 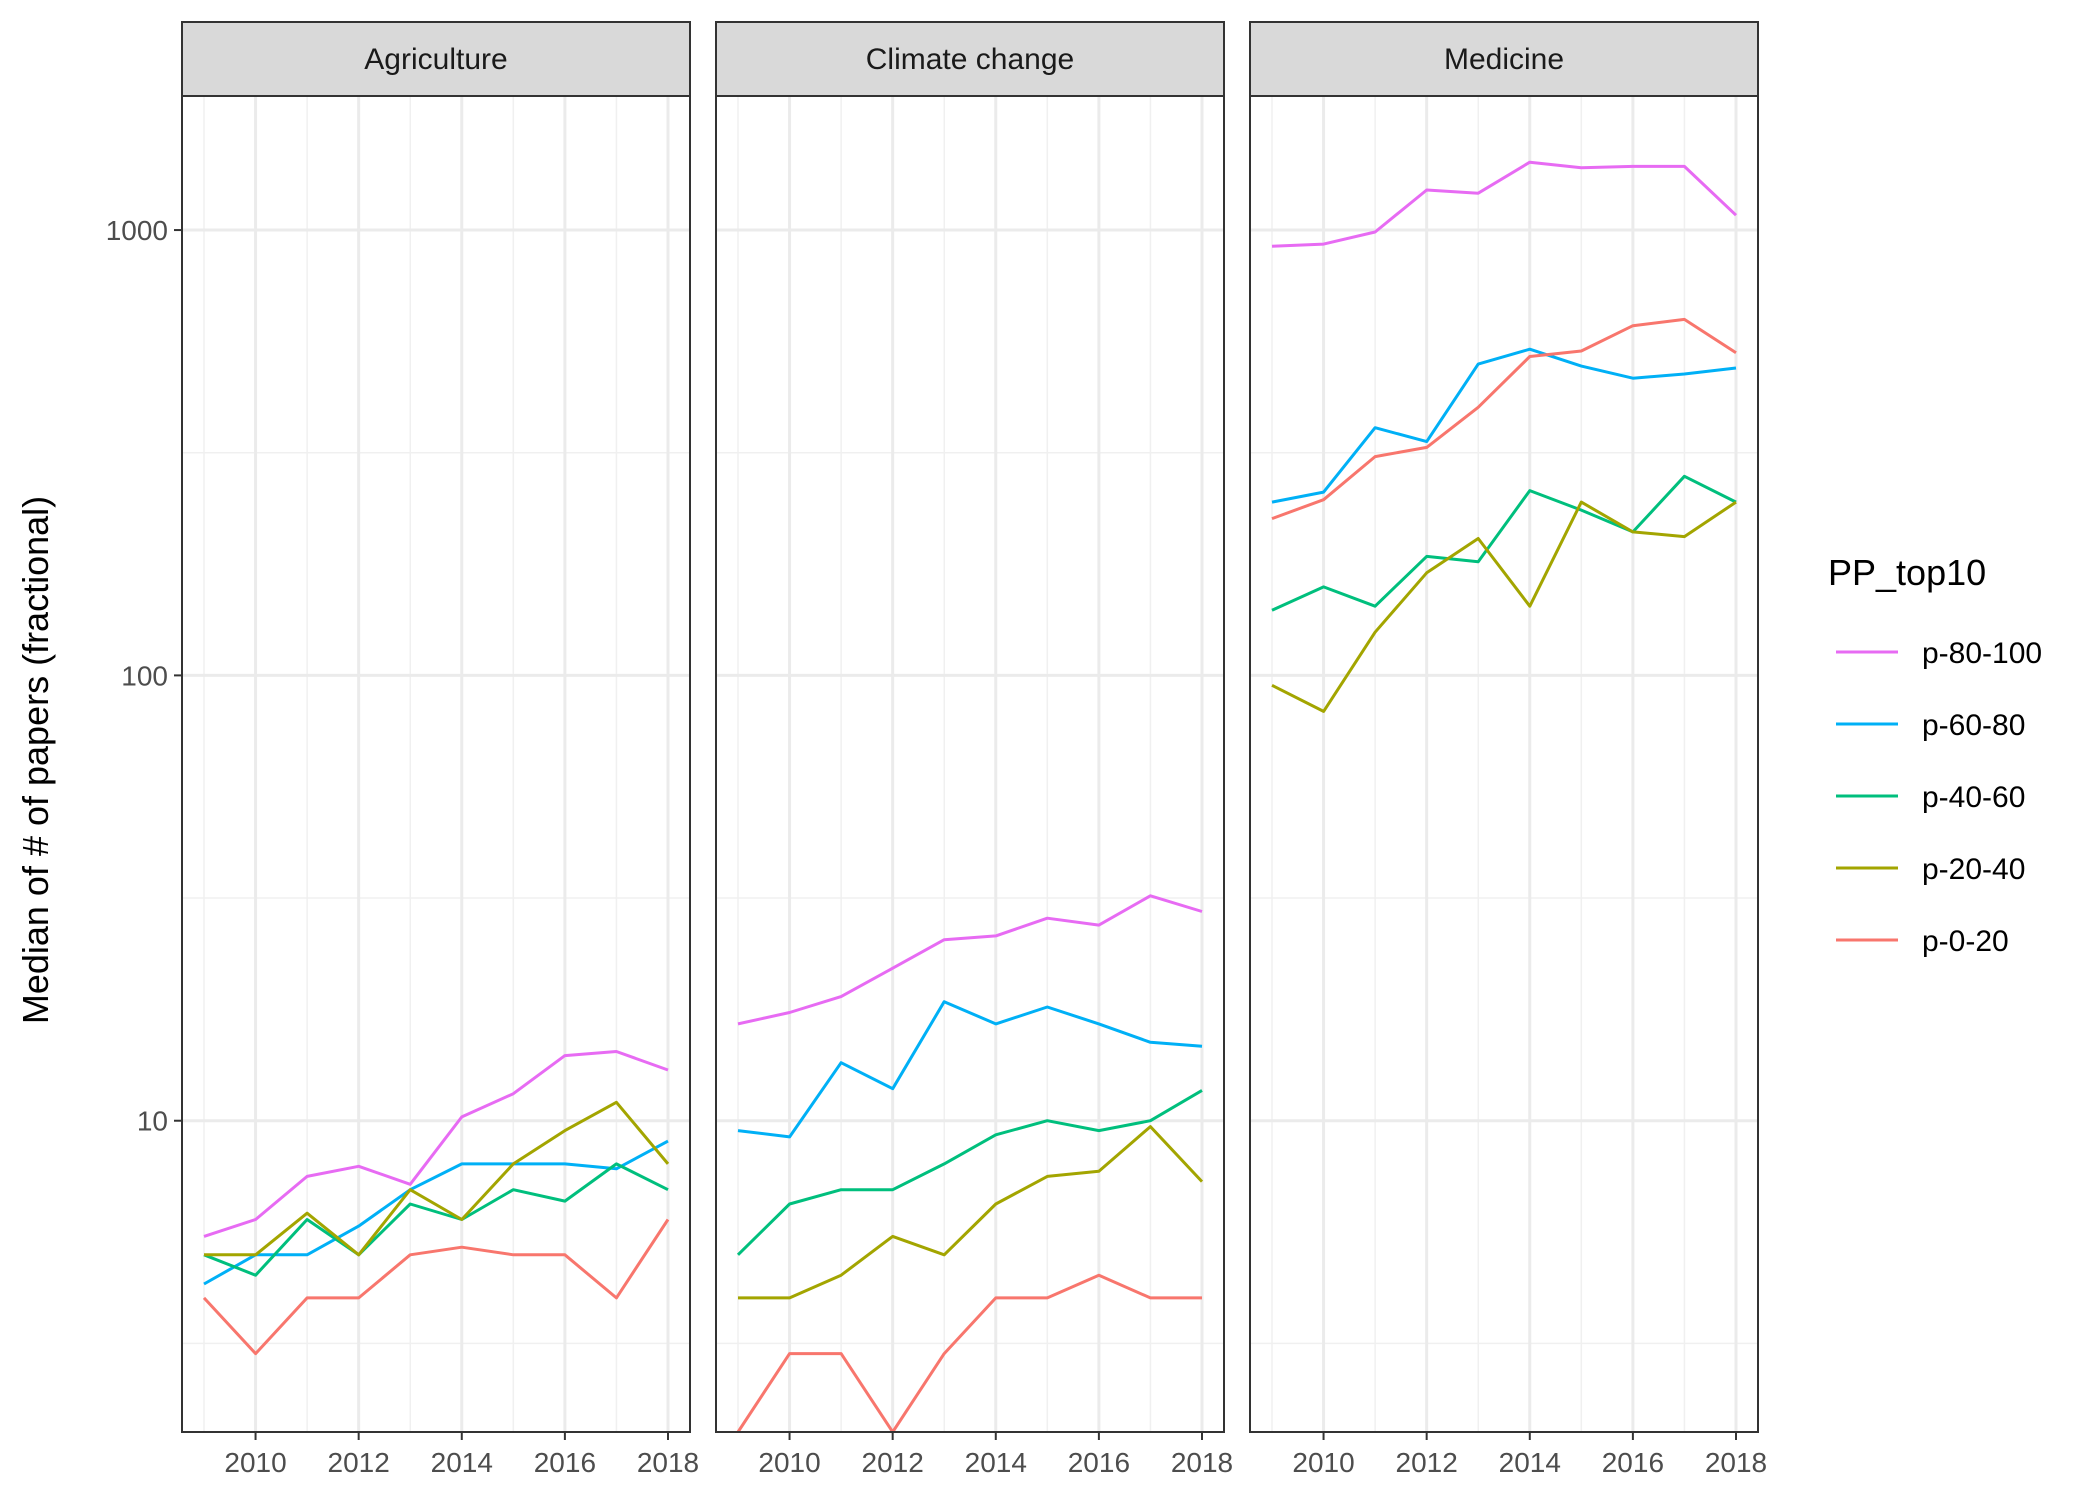 What do you see at coordinates (1973, 869) in the screenshot?
I see `legend-label: p-20-40` at bounding box center [1973, 869].